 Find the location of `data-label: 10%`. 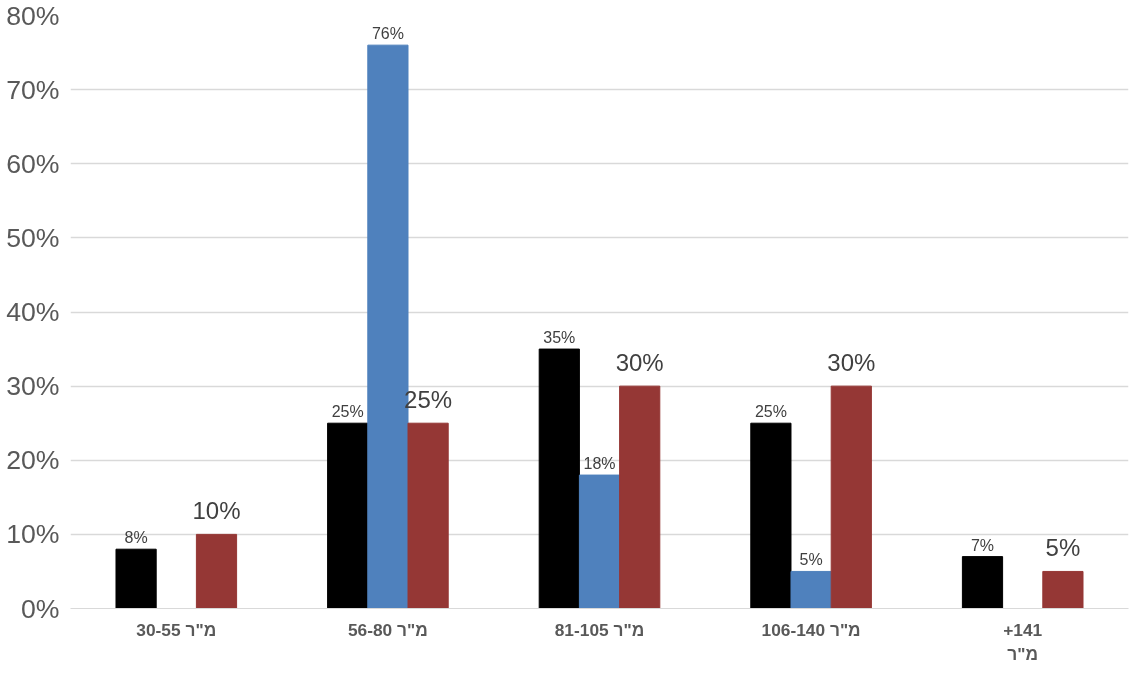

data-label: 10% is located at coordinates (216, 511).